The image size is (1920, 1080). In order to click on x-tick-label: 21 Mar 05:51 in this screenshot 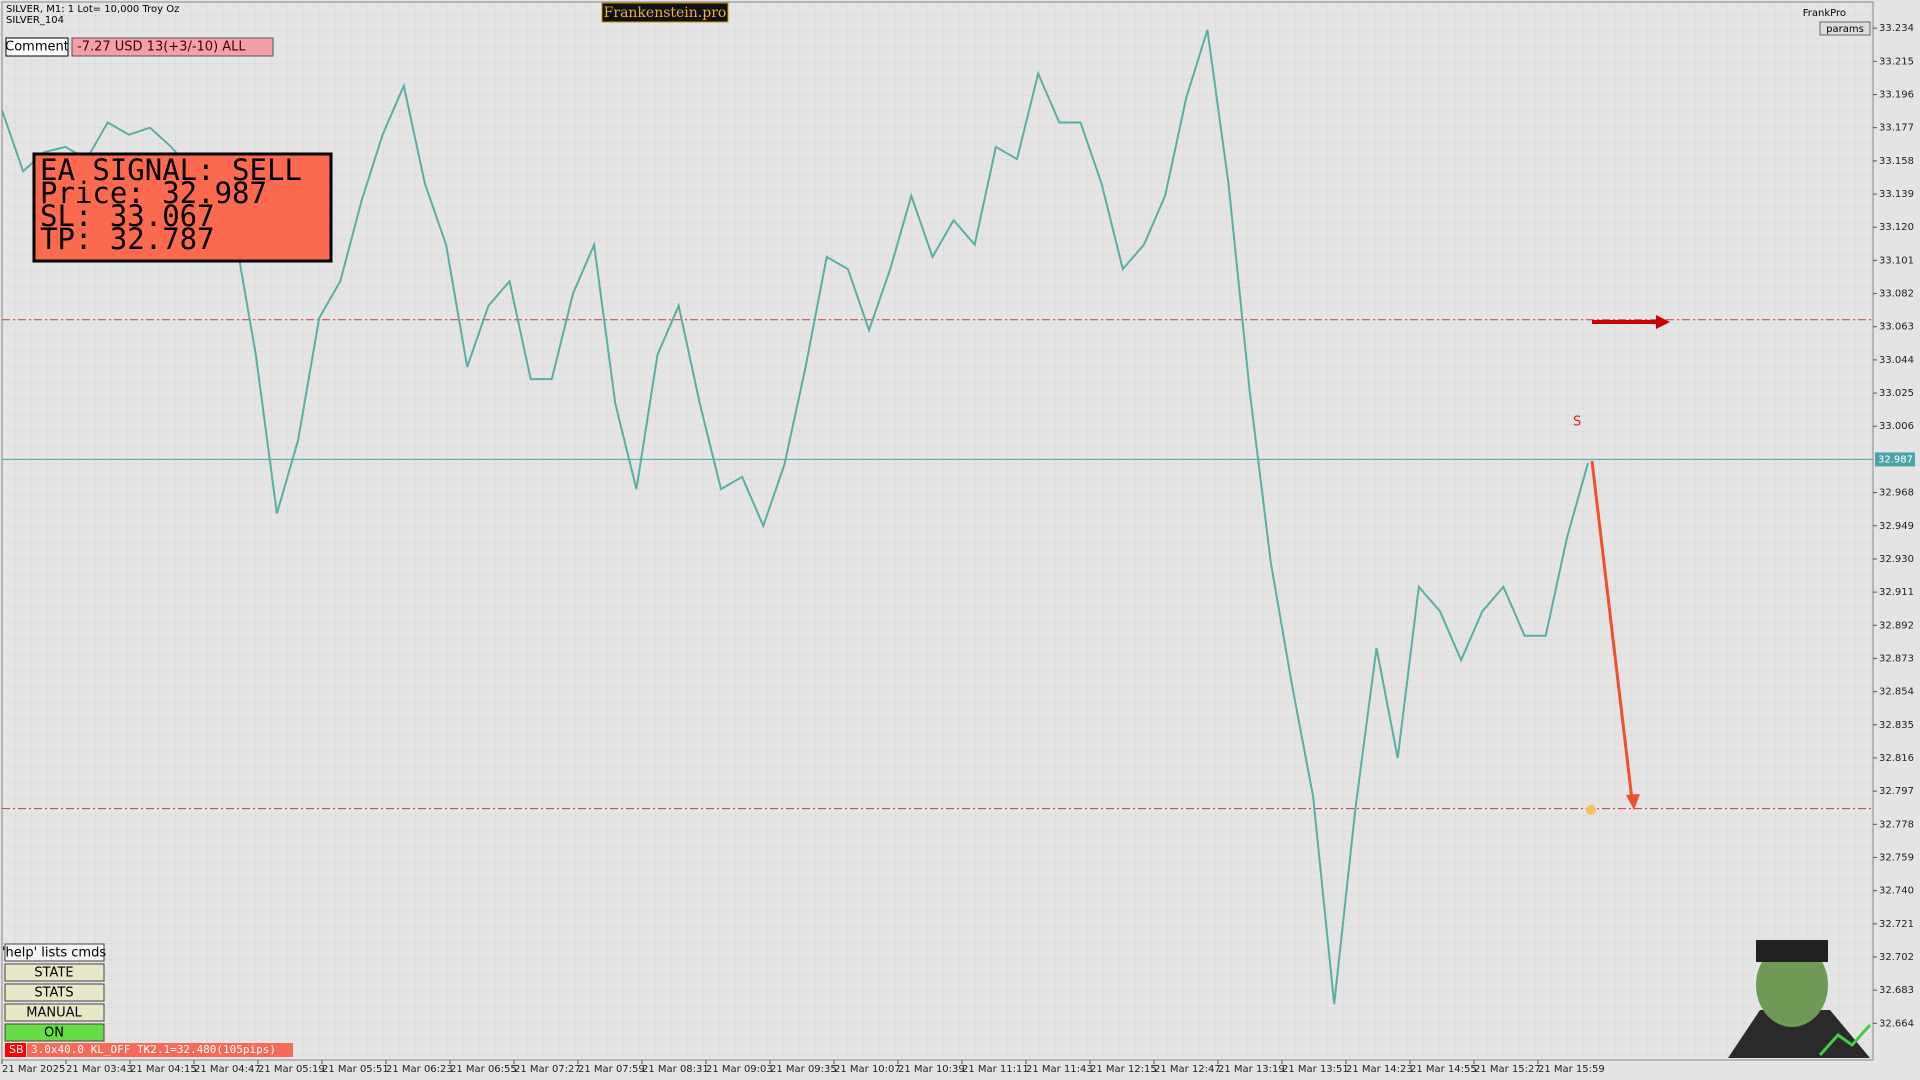, I will do `click(355, 1069)`.